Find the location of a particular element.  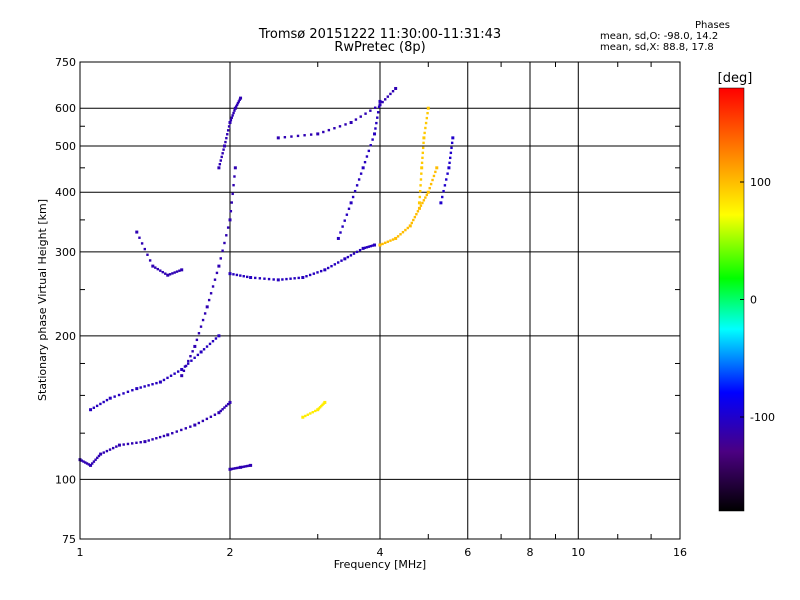

x-tick-label: 6 is located at coordinates (467, 552).